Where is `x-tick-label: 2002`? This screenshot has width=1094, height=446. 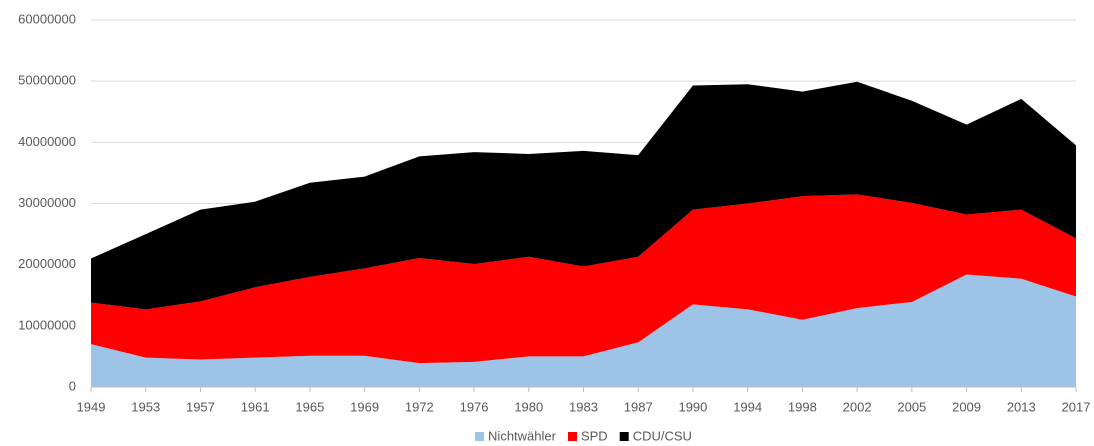 x-tick-label: 2002 is located at coordinates (857, 406).